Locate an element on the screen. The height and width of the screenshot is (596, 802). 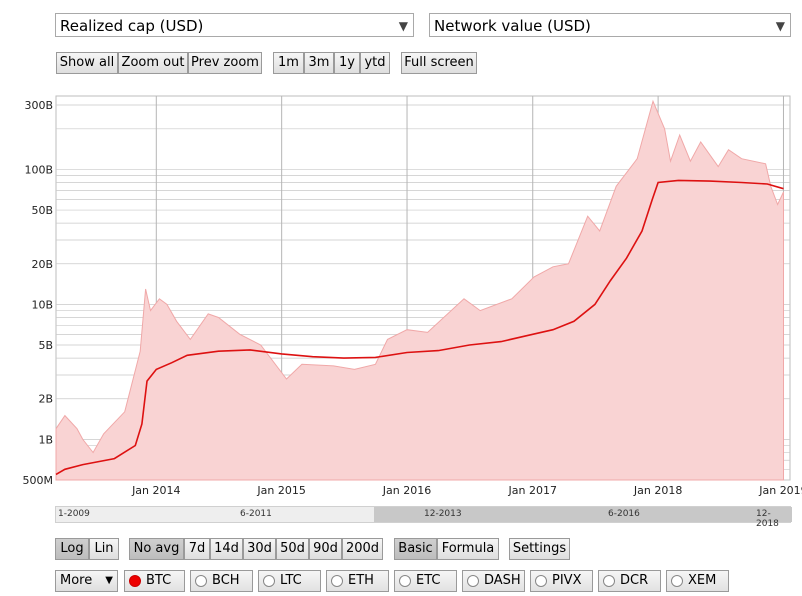
full-screen-button: Full screen is located at coordinates (439, 63).